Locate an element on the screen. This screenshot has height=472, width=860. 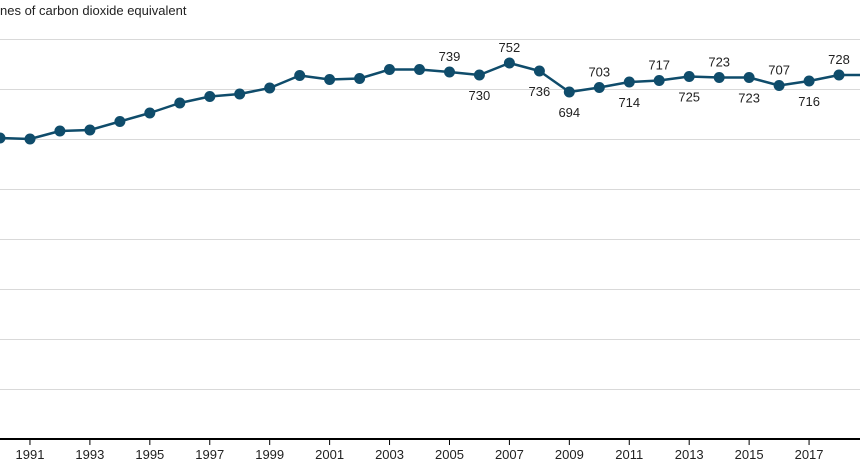
data-point-2014 is located at coordinates (719, 77).